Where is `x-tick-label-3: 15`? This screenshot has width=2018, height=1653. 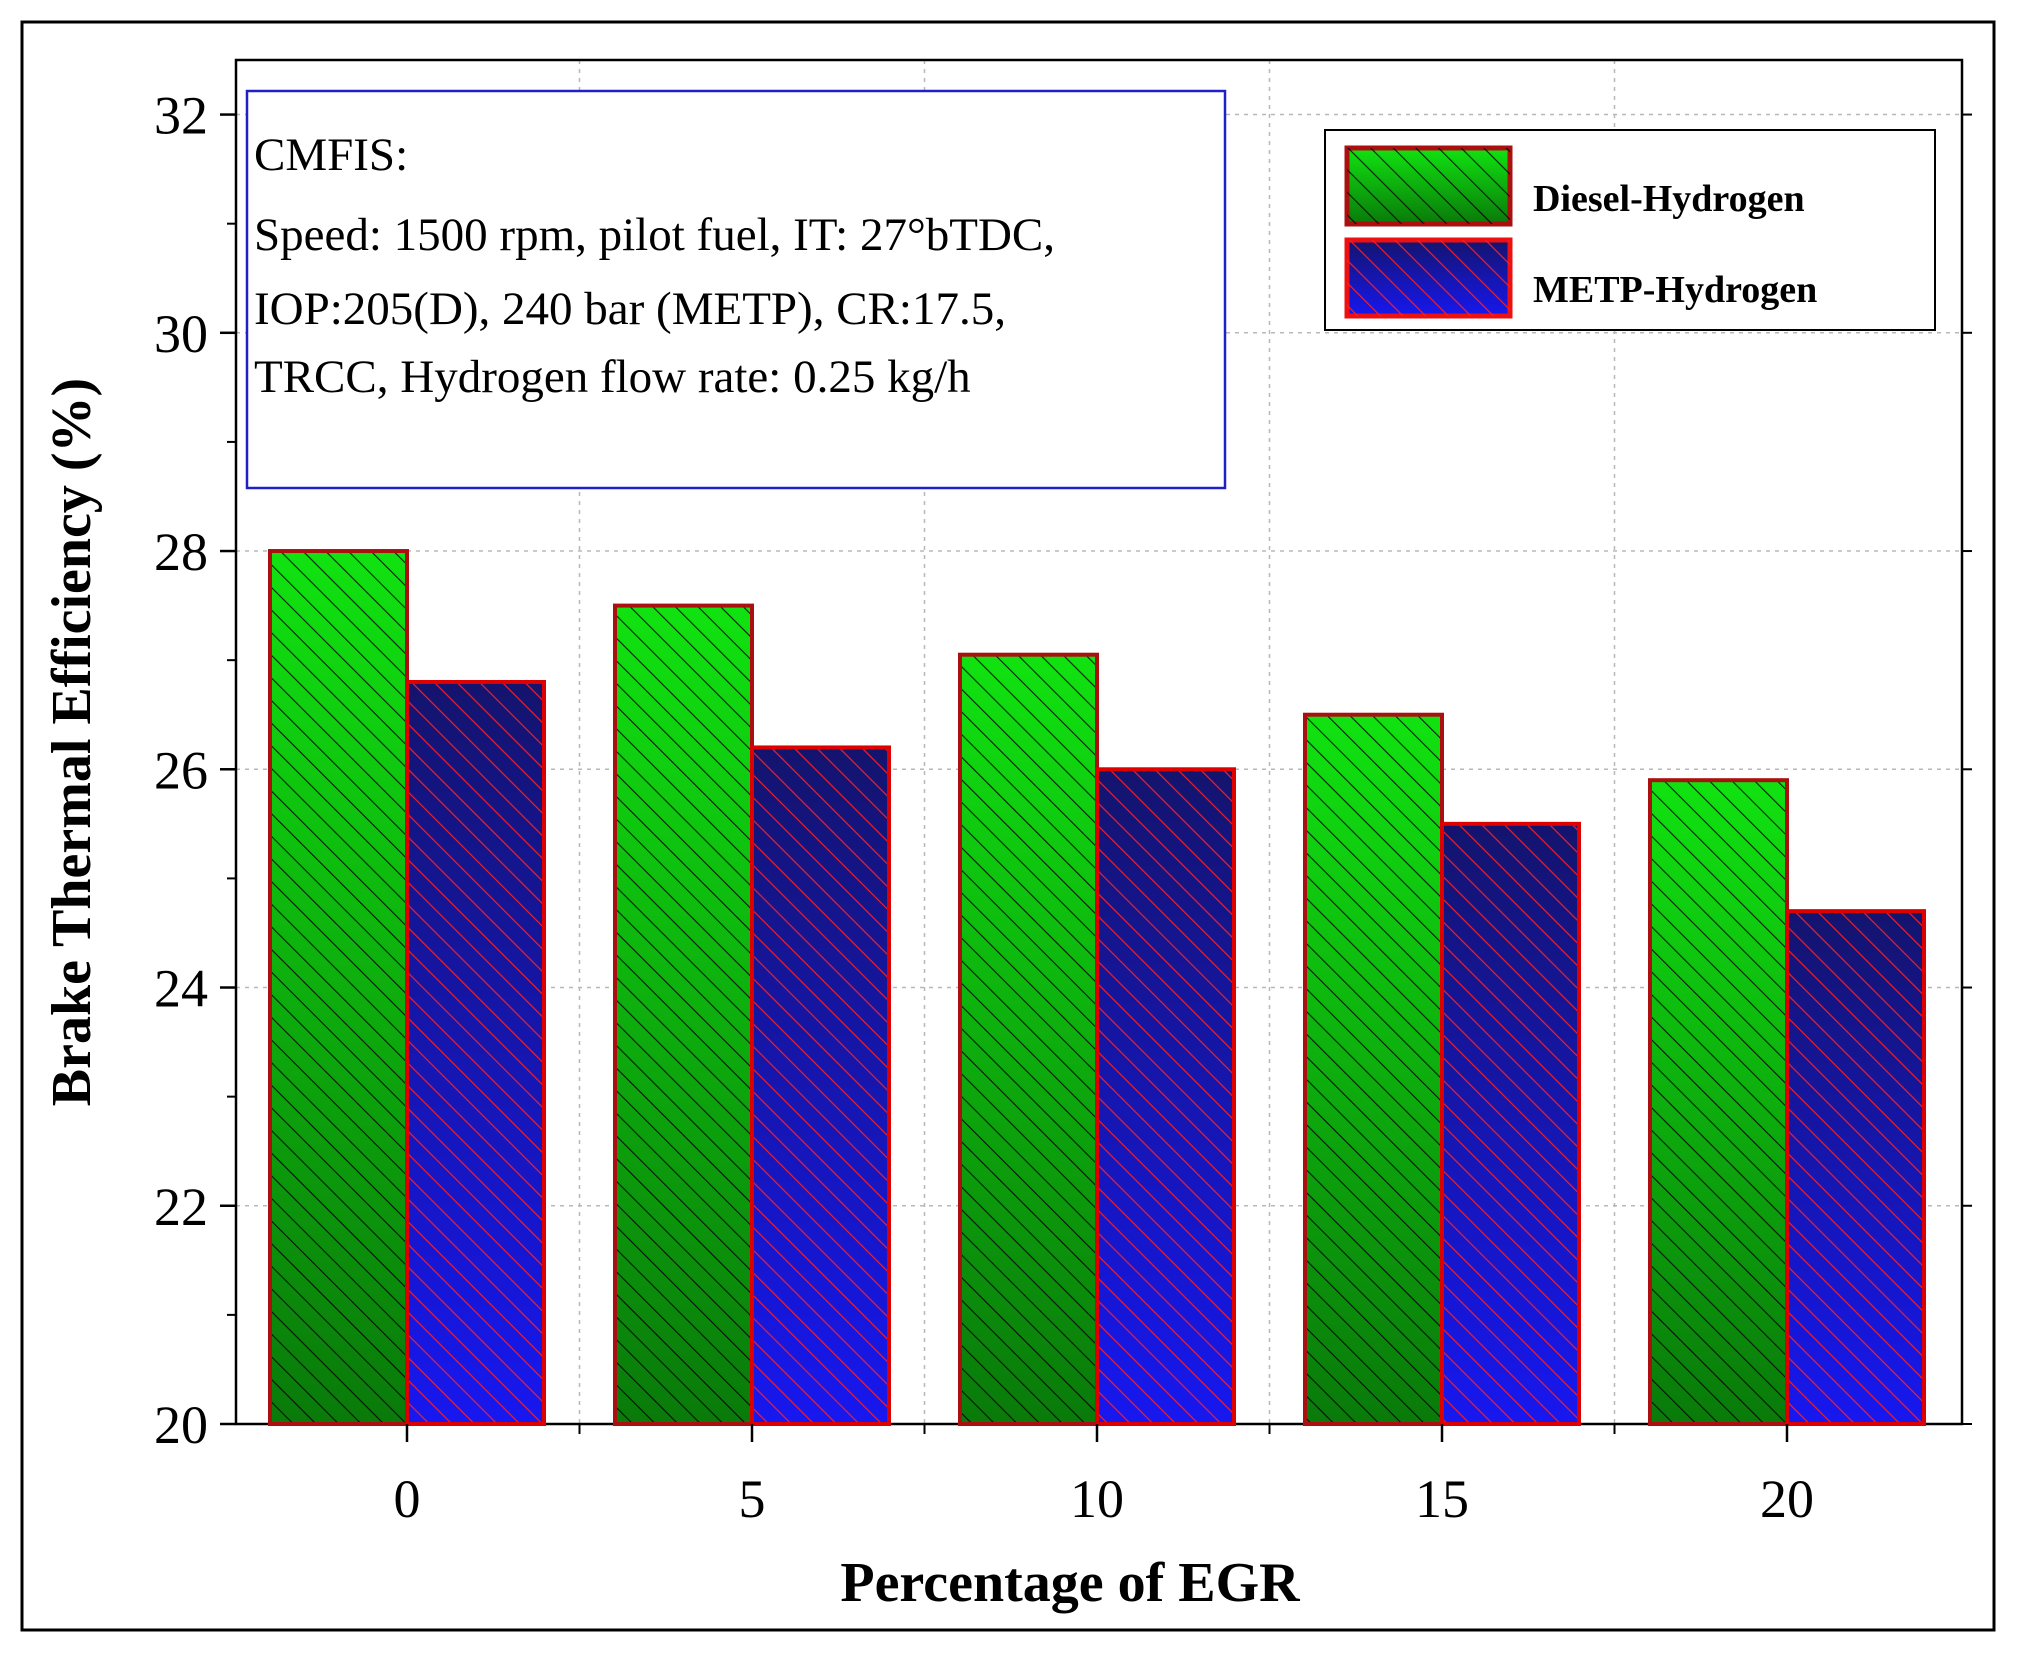
x-tick-label-3: 15 is located at coordinates (1442, 1499).